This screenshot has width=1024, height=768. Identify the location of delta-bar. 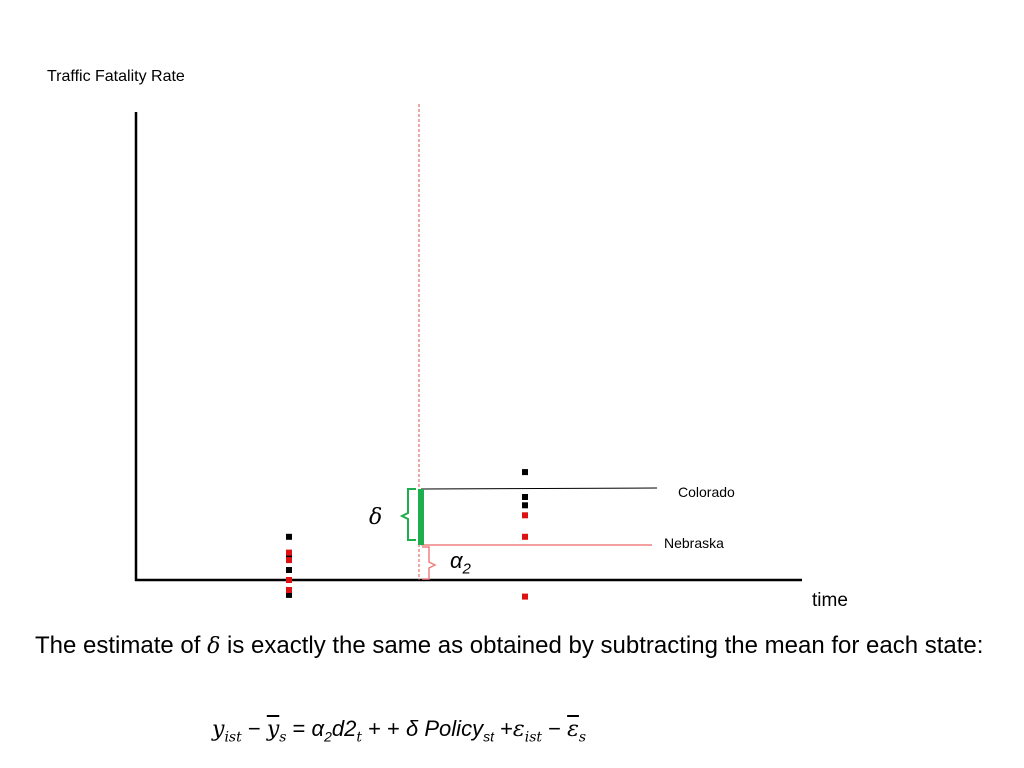
(421, 517).